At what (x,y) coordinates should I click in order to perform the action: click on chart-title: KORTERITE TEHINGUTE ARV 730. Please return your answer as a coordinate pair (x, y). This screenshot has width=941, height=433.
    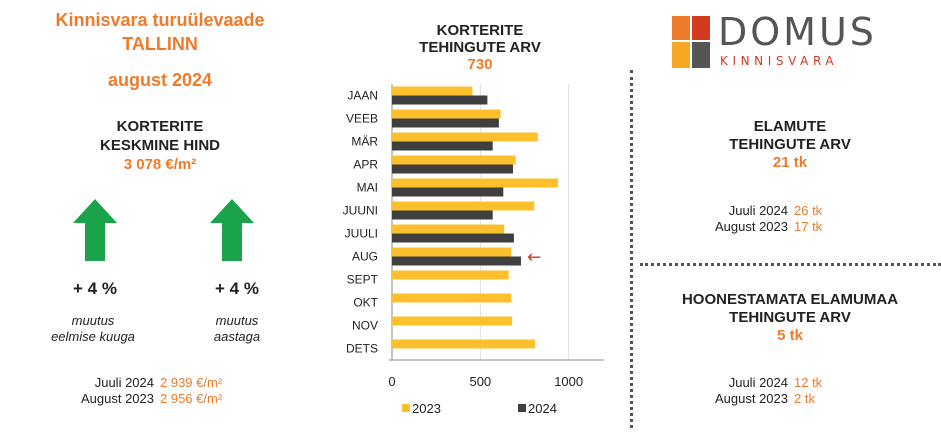
    Looking at the image, I should click on (480, 47).